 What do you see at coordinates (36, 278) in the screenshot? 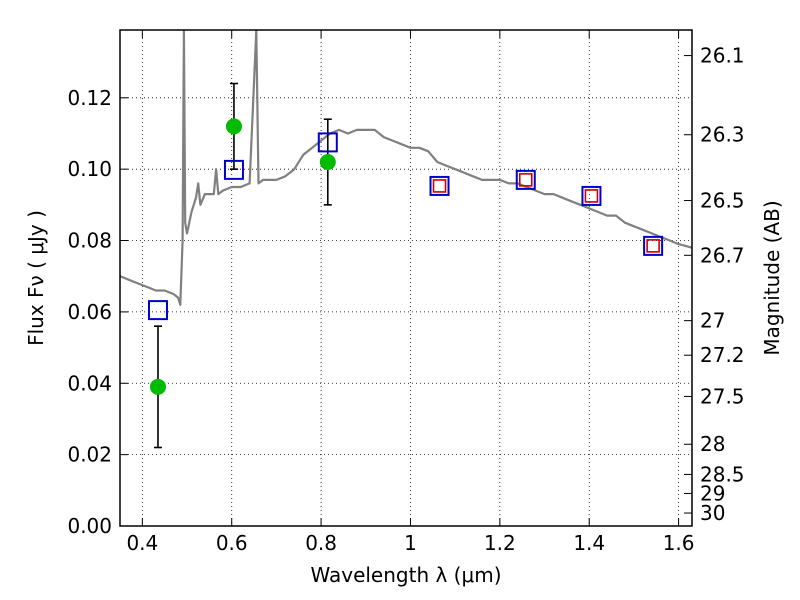
I see `y-axis-title: Flux Fν ( μJy )` at bounding box center [36, 278].